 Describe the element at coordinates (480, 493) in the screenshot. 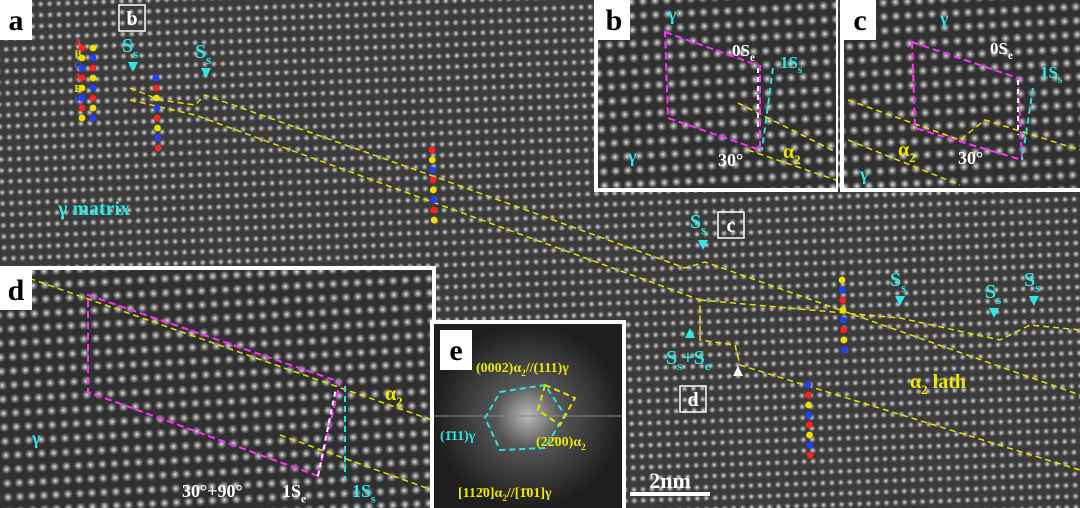

I see `annotation-part: [112̄0]α` at that location.